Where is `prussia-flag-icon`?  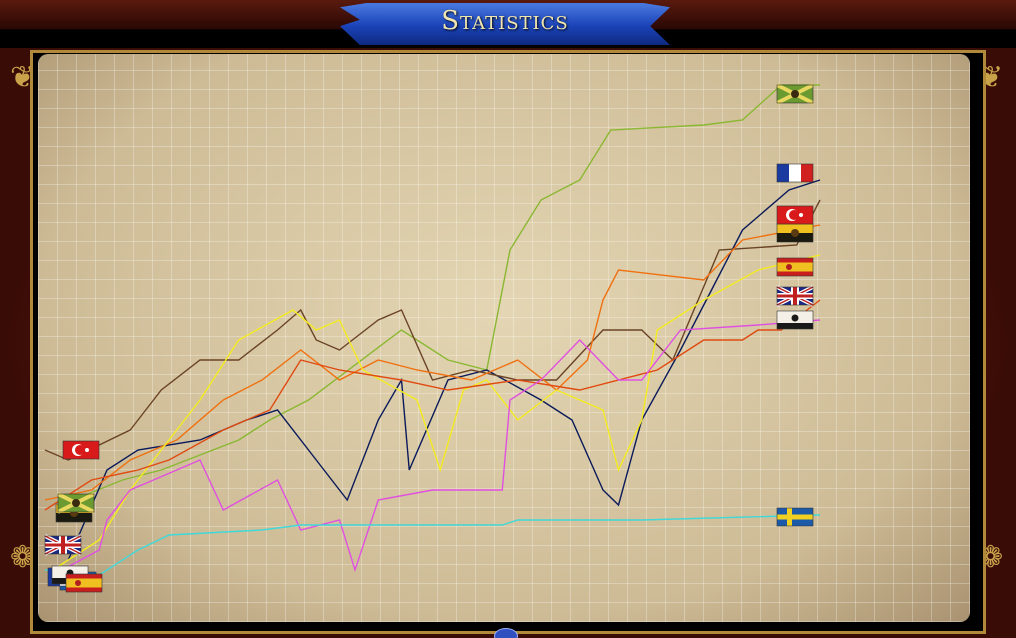 prussia-flag-icon is located at coordinates (795, 320).